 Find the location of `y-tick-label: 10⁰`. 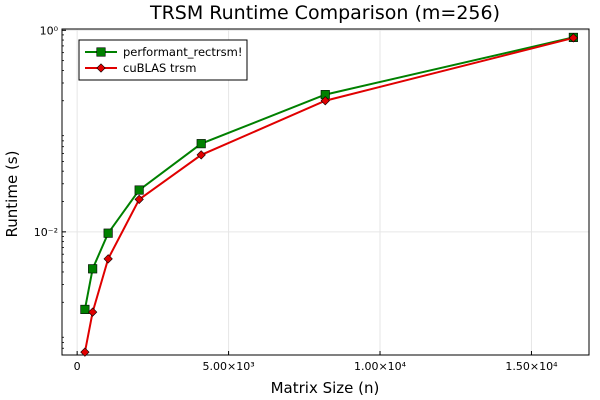

y-tick-label: 10⁰ is located at coordinates (49, 30).